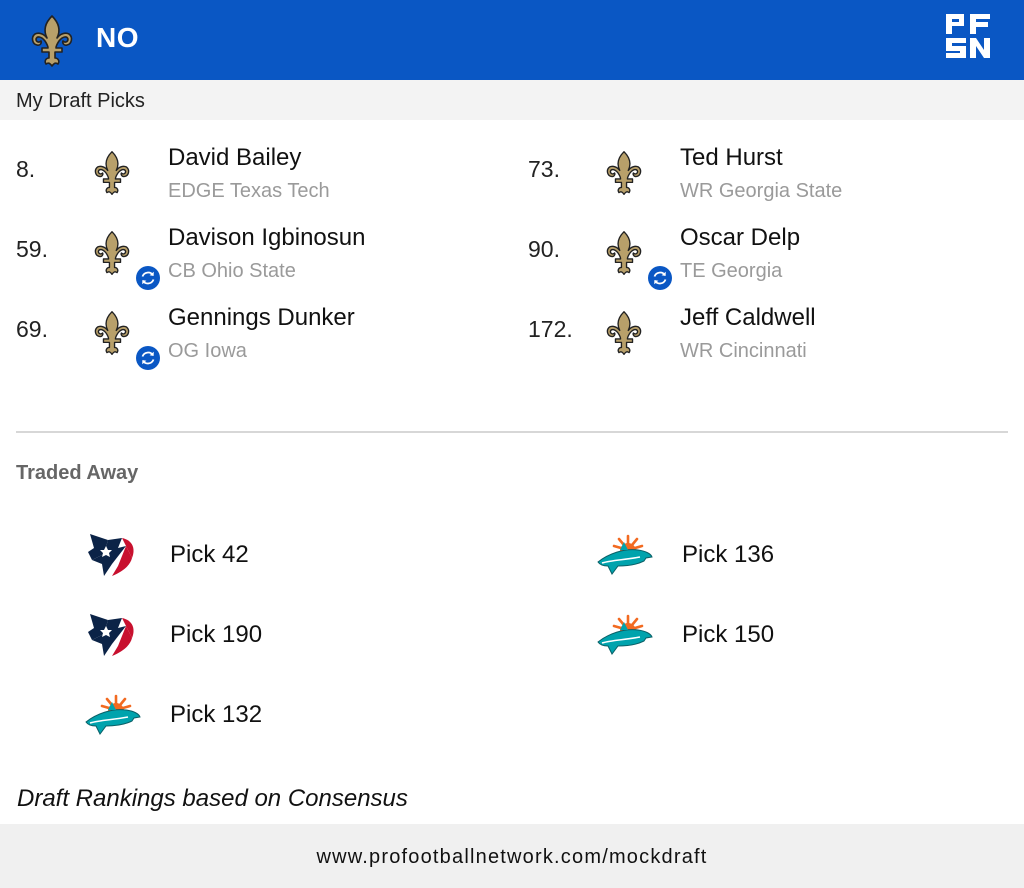 This screenshot has width=1024, height=888. What do you see at coordinates (235, 157) in the screenshot?
I see `player-name: David Bailey` at bounding box center [235, 157].